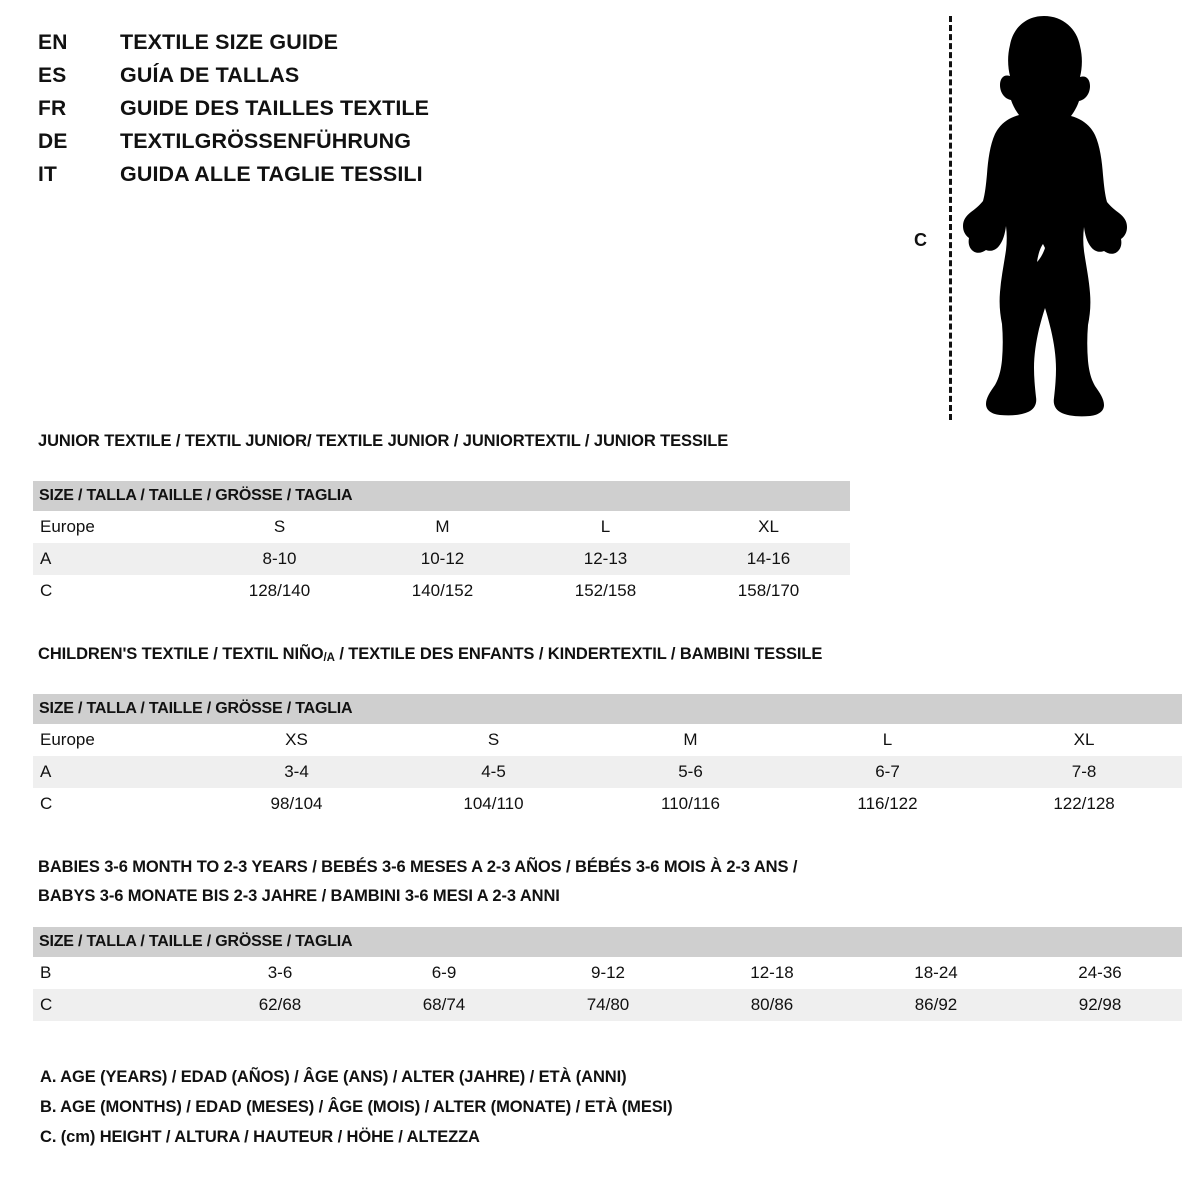  Describe the element at coordinates (296, 740) in the screenshot. I see `children-cell-europe-0: XS` at that location.